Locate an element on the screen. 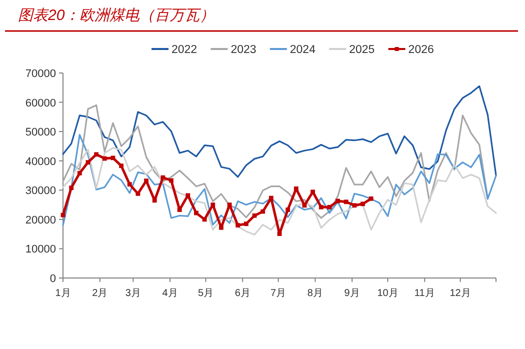 The height and width of the screenshot is (349, 525). legend-label: 2023 is located at coordinates (243, 50).